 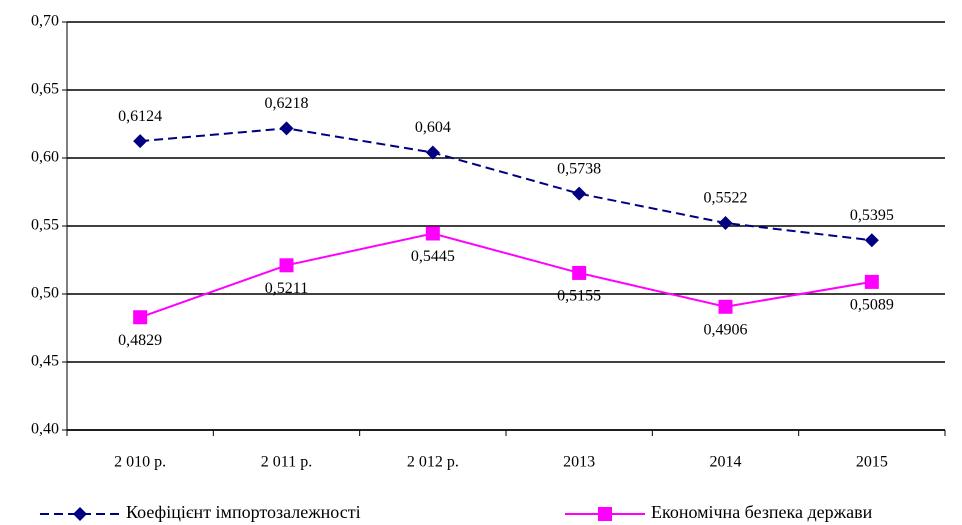 What do you see at coordinates (726, 329) in the screenshot?
I see `data-label: 0,4906` at bounding box center [726, 329].